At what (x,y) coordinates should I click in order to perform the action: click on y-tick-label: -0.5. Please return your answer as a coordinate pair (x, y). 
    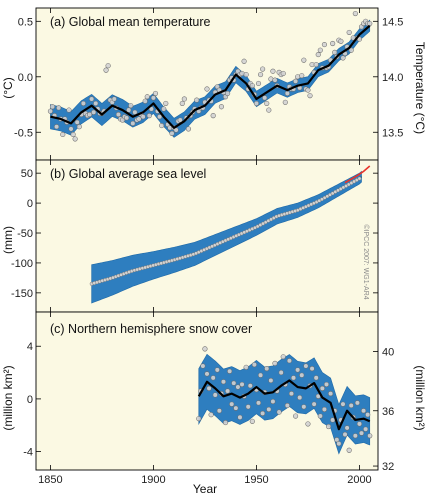
    Looking at the image, I should click on (23, 133).